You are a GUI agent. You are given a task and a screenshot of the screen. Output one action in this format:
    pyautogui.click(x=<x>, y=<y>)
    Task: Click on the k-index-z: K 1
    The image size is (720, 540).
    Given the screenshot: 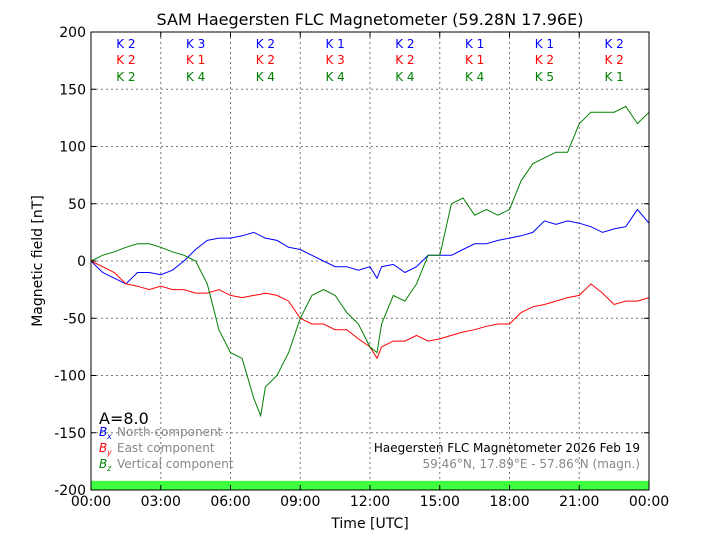 What is the action you would take?
    pyautogui.click(x=613, y=77)
    